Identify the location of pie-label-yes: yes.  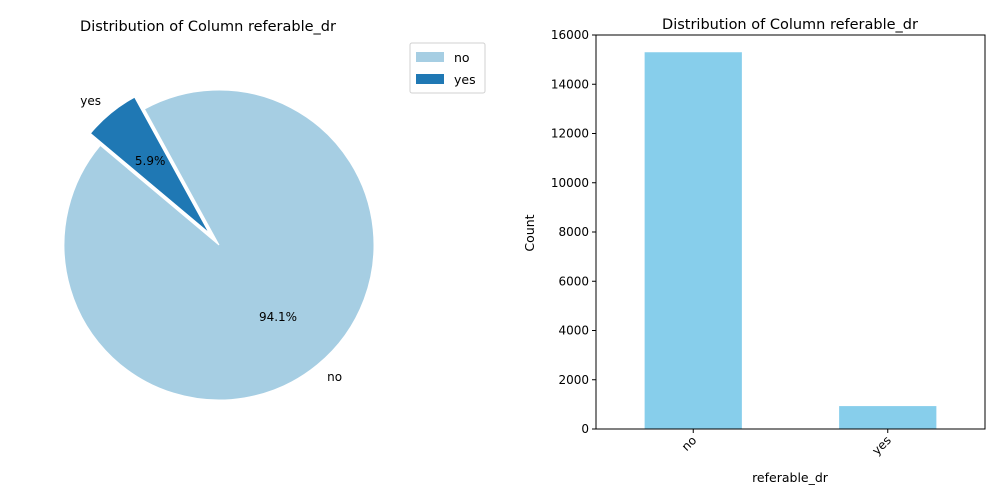
(90, 101).